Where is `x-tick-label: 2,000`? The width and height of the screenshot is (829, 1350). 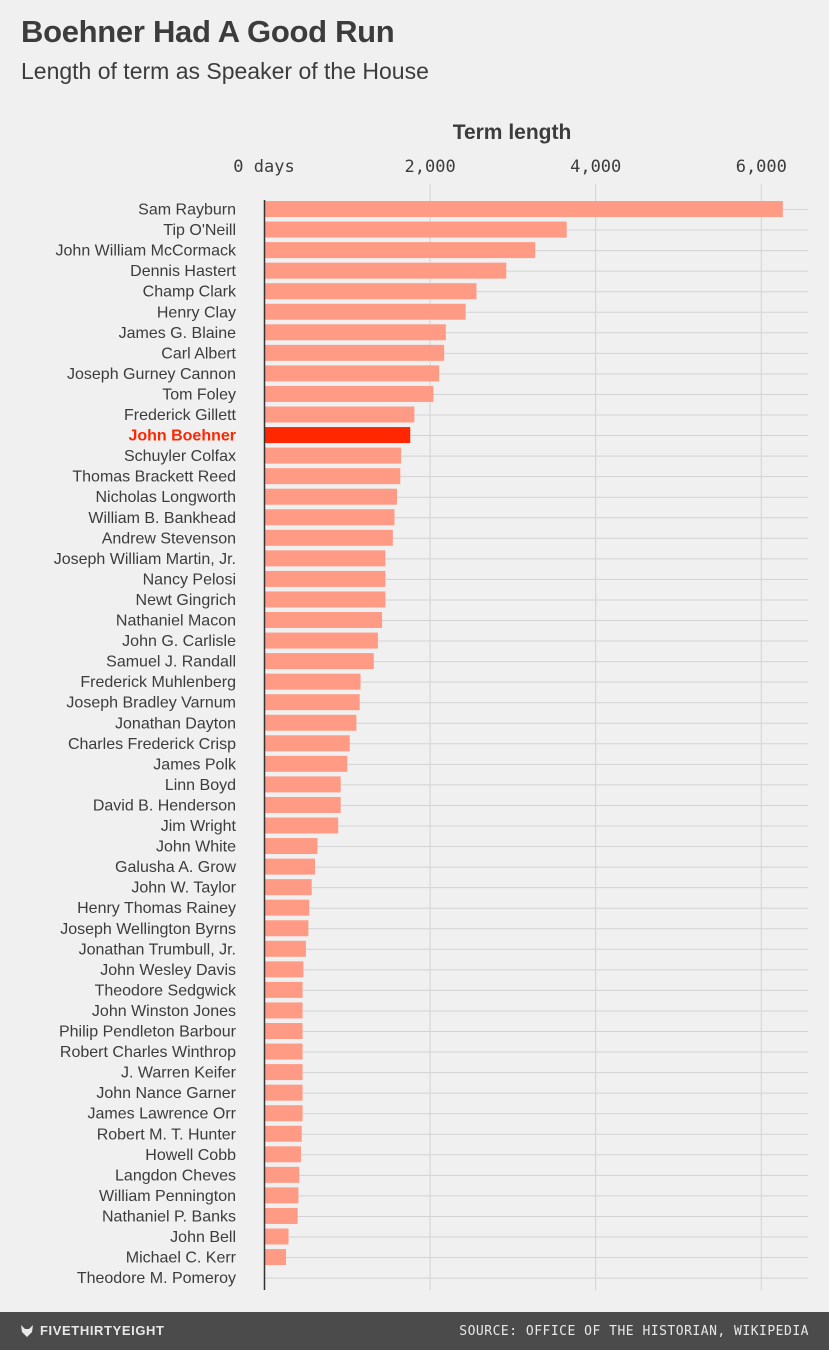
x-tick-label: 2,000 is located at coordinates (430, 167).